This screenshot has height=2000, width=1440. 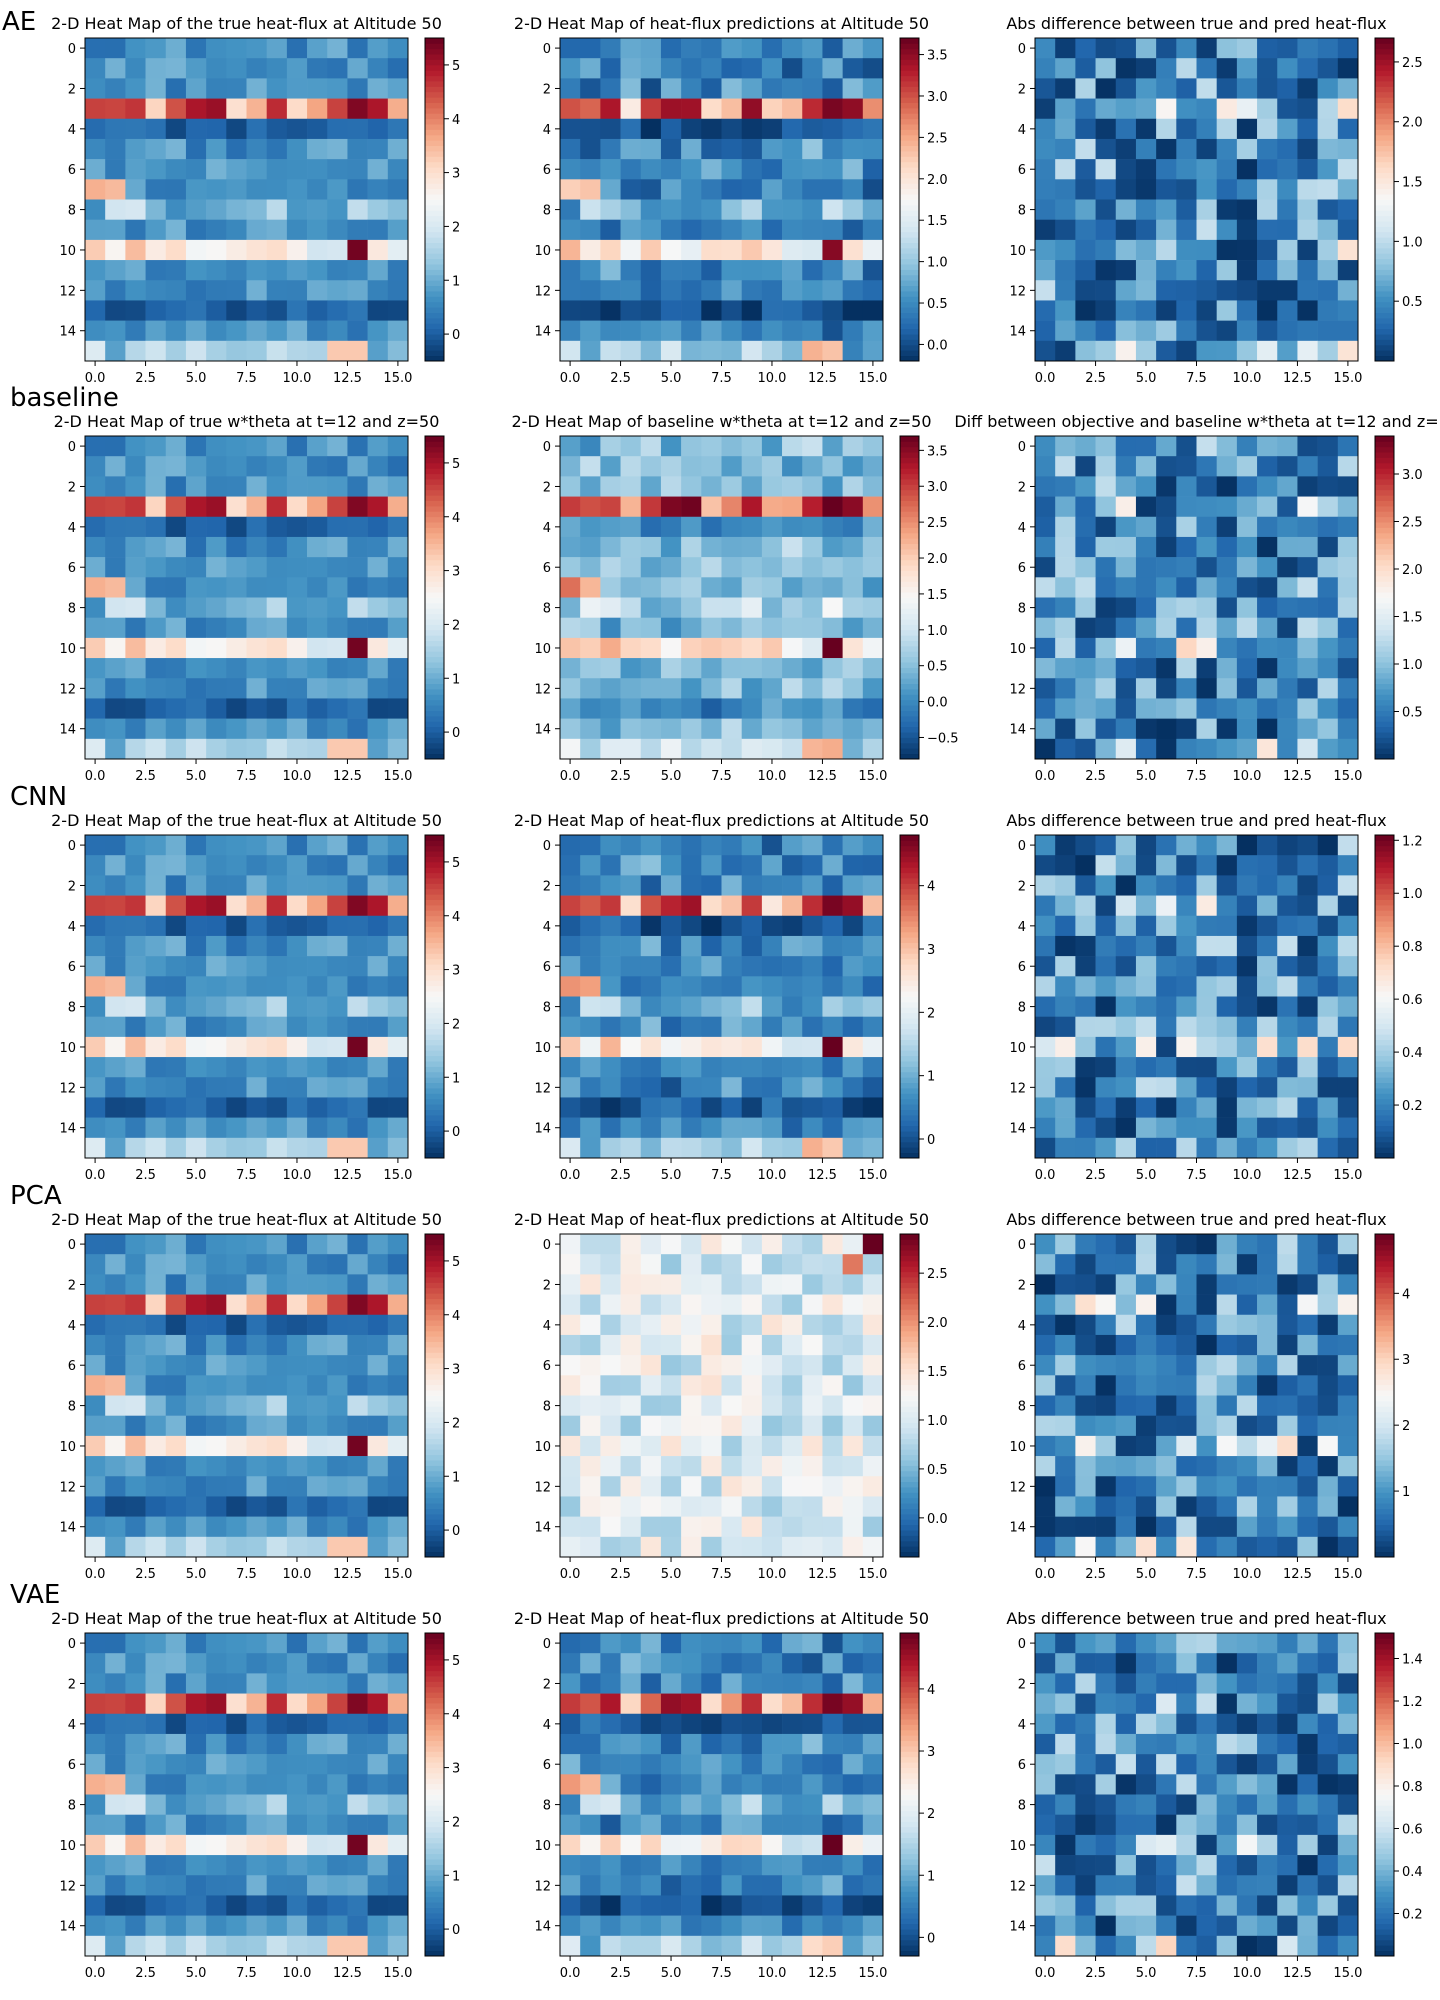 What do you see at coordinates (1017, 1088) in the screenshot?
I see `y-tick-label: 12` at bounding box center [1017, 1088].